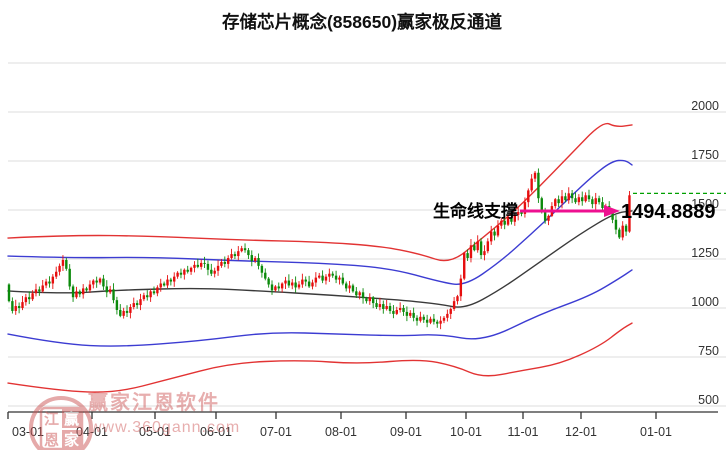 The width and height of the screenshot is (726, 455). I want to click on inner-bottom-line, so click(320, 308).